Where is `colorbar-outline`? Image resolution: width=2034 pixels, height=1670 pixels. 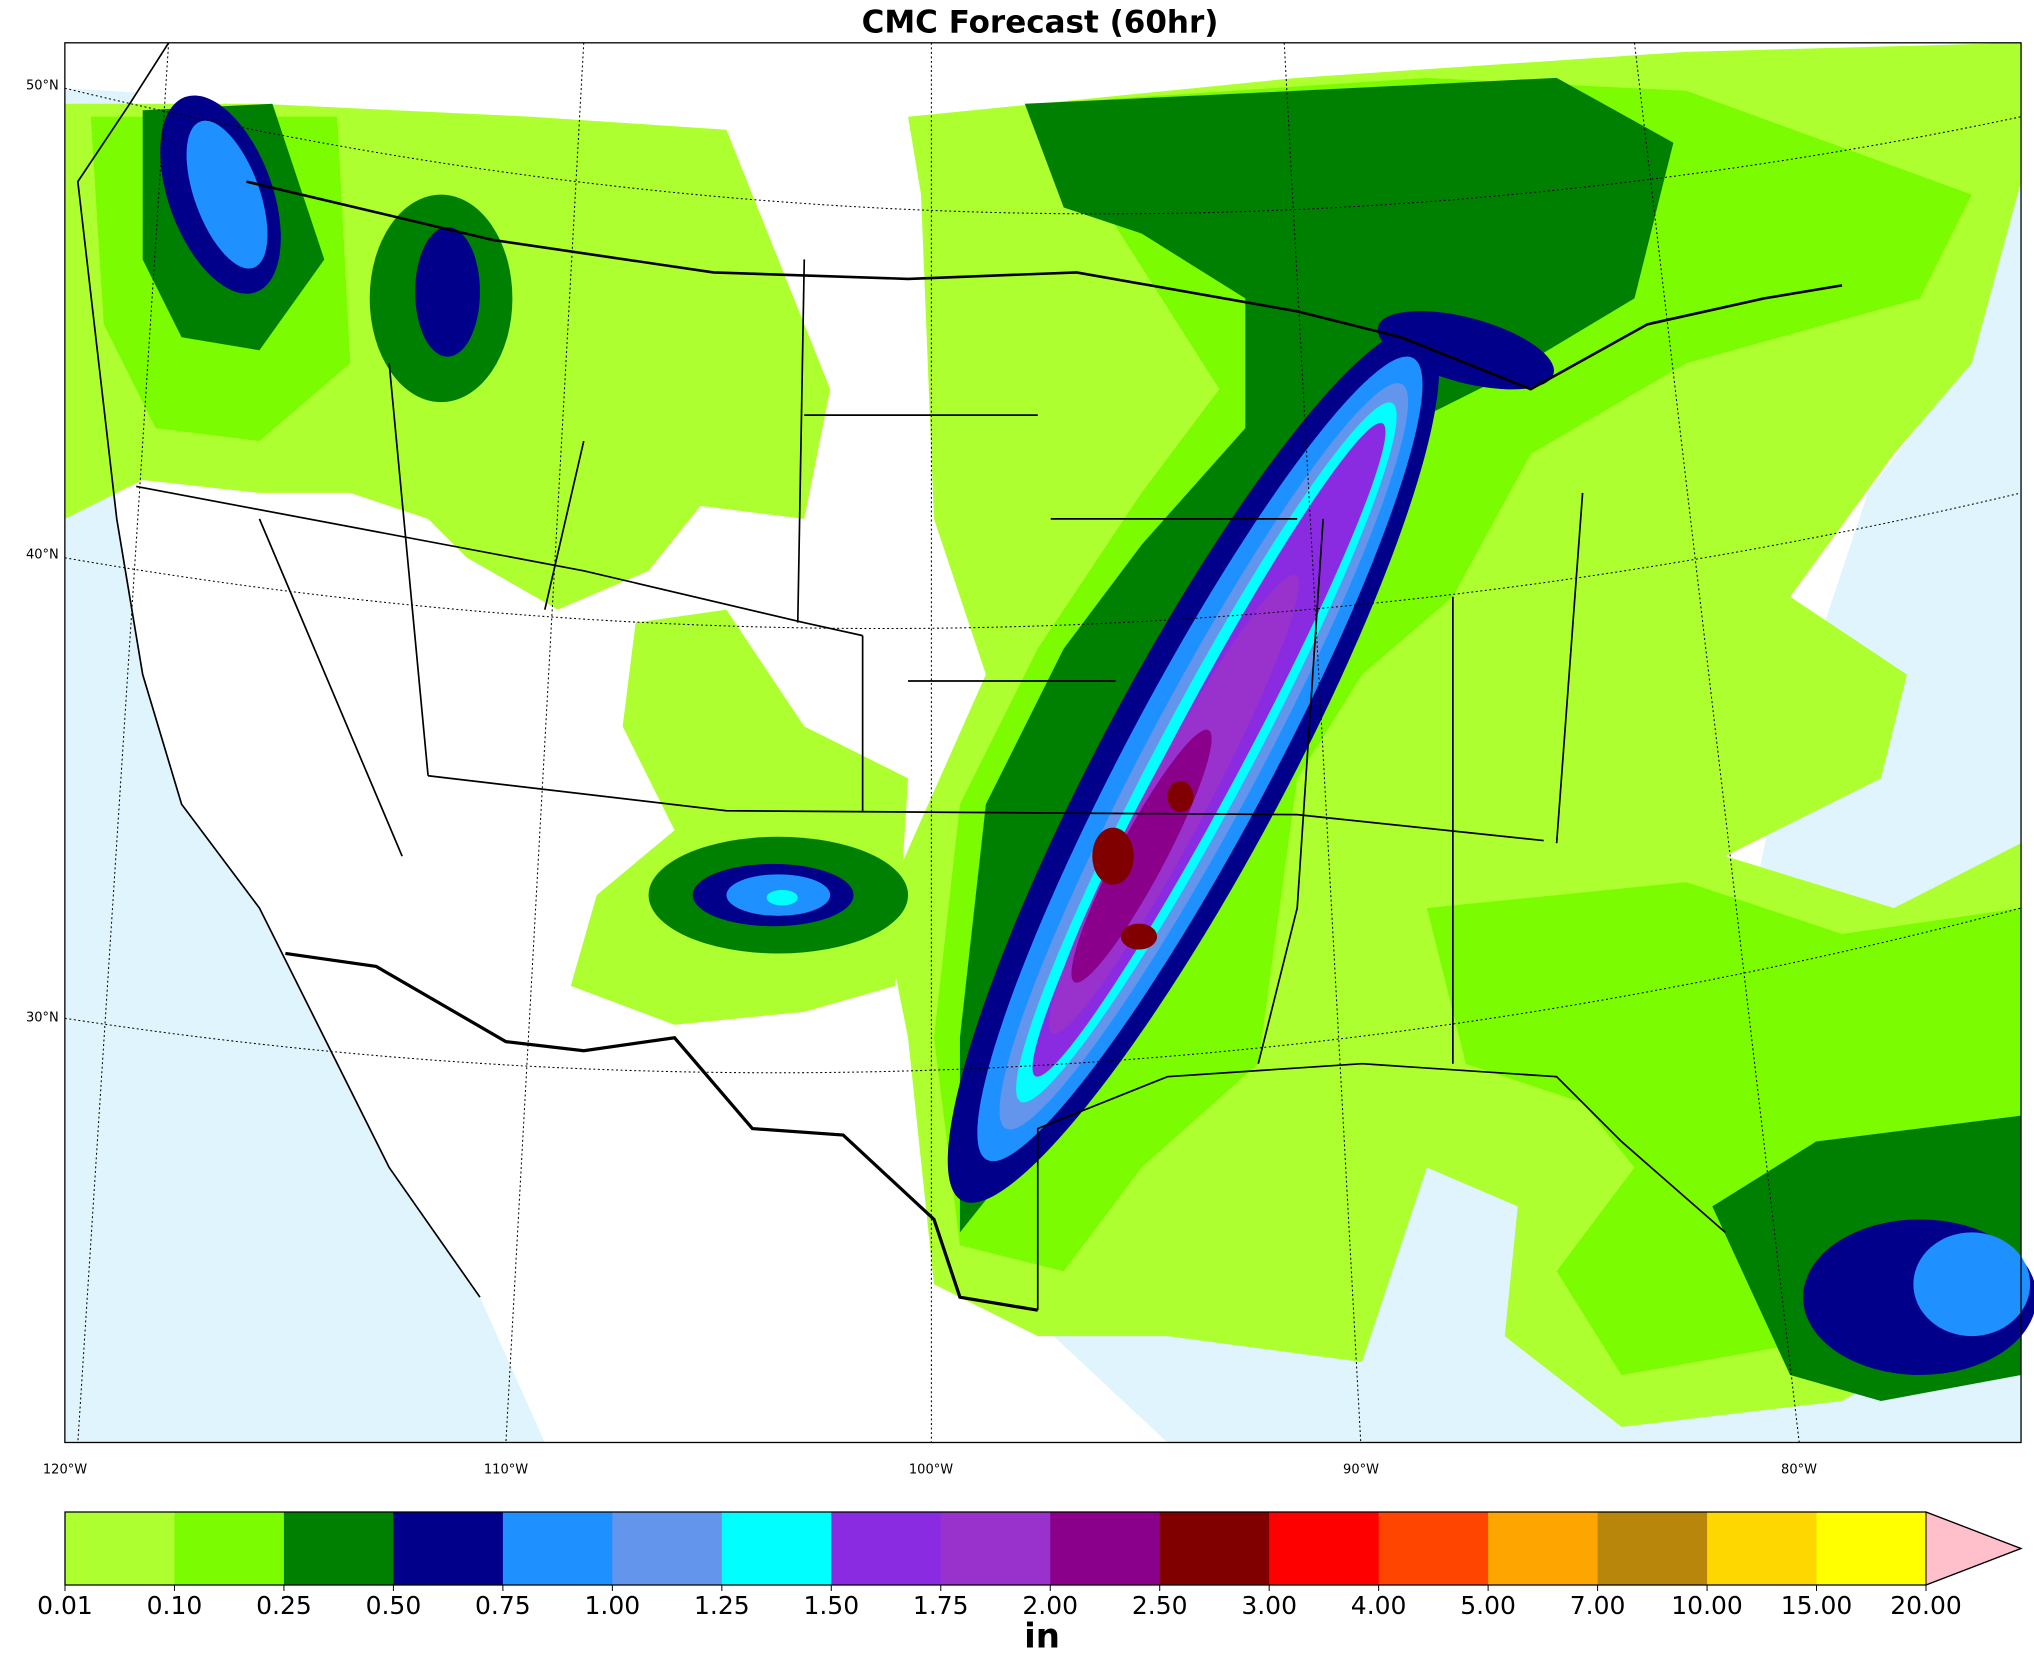 colorbar-outline is located at coordinates (1043, 1548).